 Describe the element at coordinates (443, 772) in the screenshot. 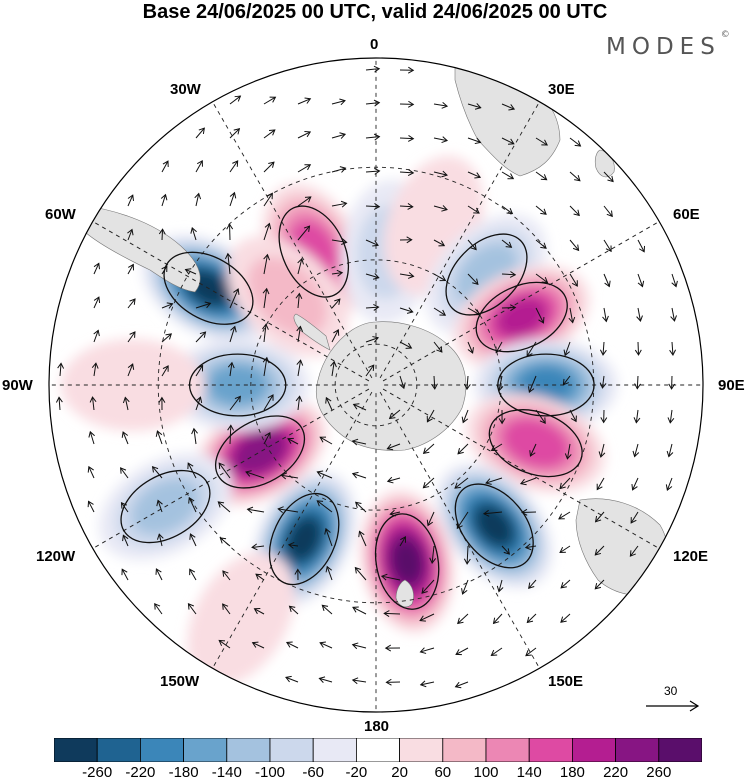

I see `colorbar-tick-8: 60` at that location.